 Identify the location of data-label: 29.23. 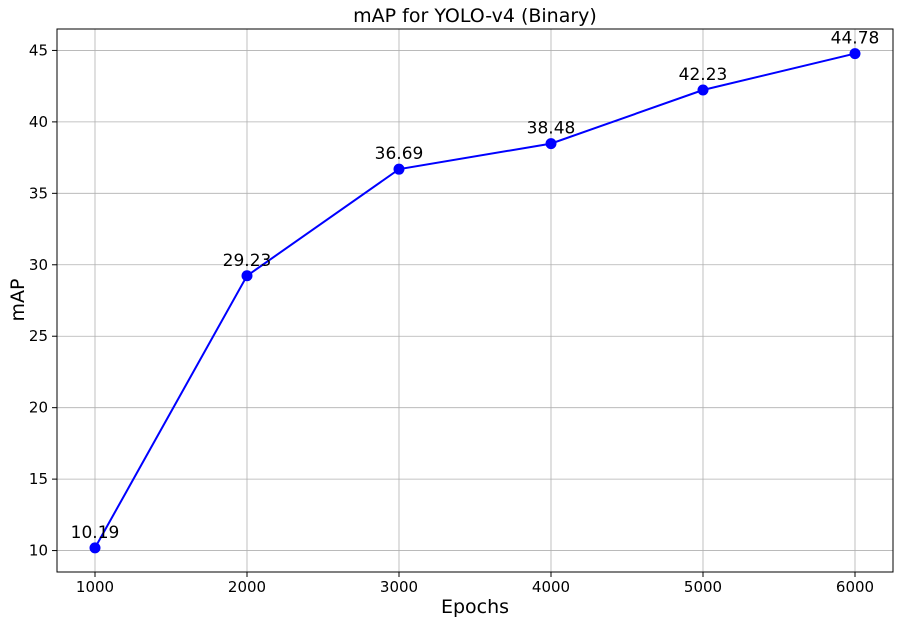
(247, 261).